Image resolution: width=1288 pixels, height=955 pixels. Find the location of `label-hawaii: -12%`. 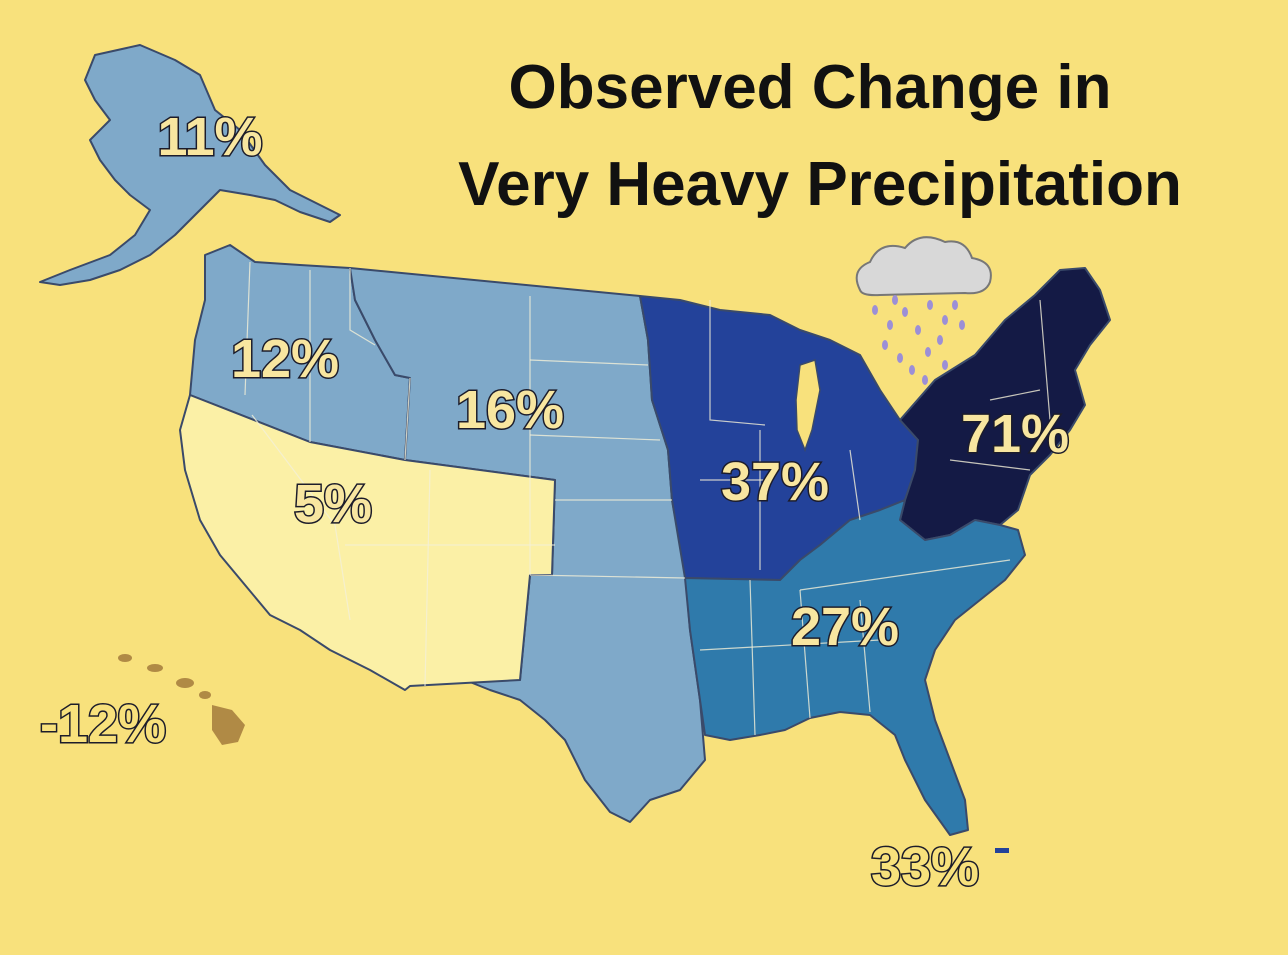

label-hawaii: -12% is located at coordinates (103, 724).